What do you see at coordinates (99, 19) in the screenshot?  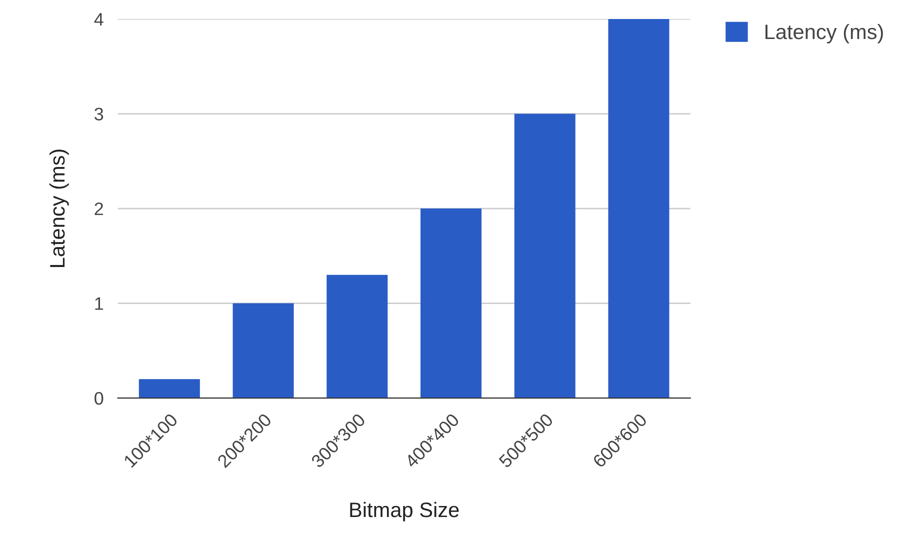 I see `y-tick-label: 4` at bounding box center [99, 19].